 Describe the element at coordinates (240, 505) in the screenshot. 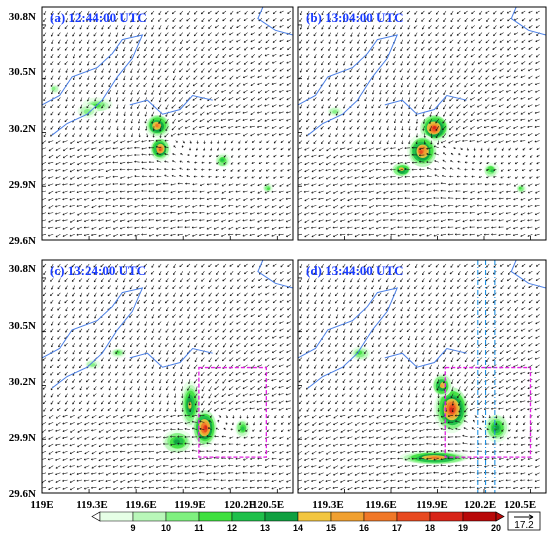

I see `lon-label-4: 120.2E` at that location.